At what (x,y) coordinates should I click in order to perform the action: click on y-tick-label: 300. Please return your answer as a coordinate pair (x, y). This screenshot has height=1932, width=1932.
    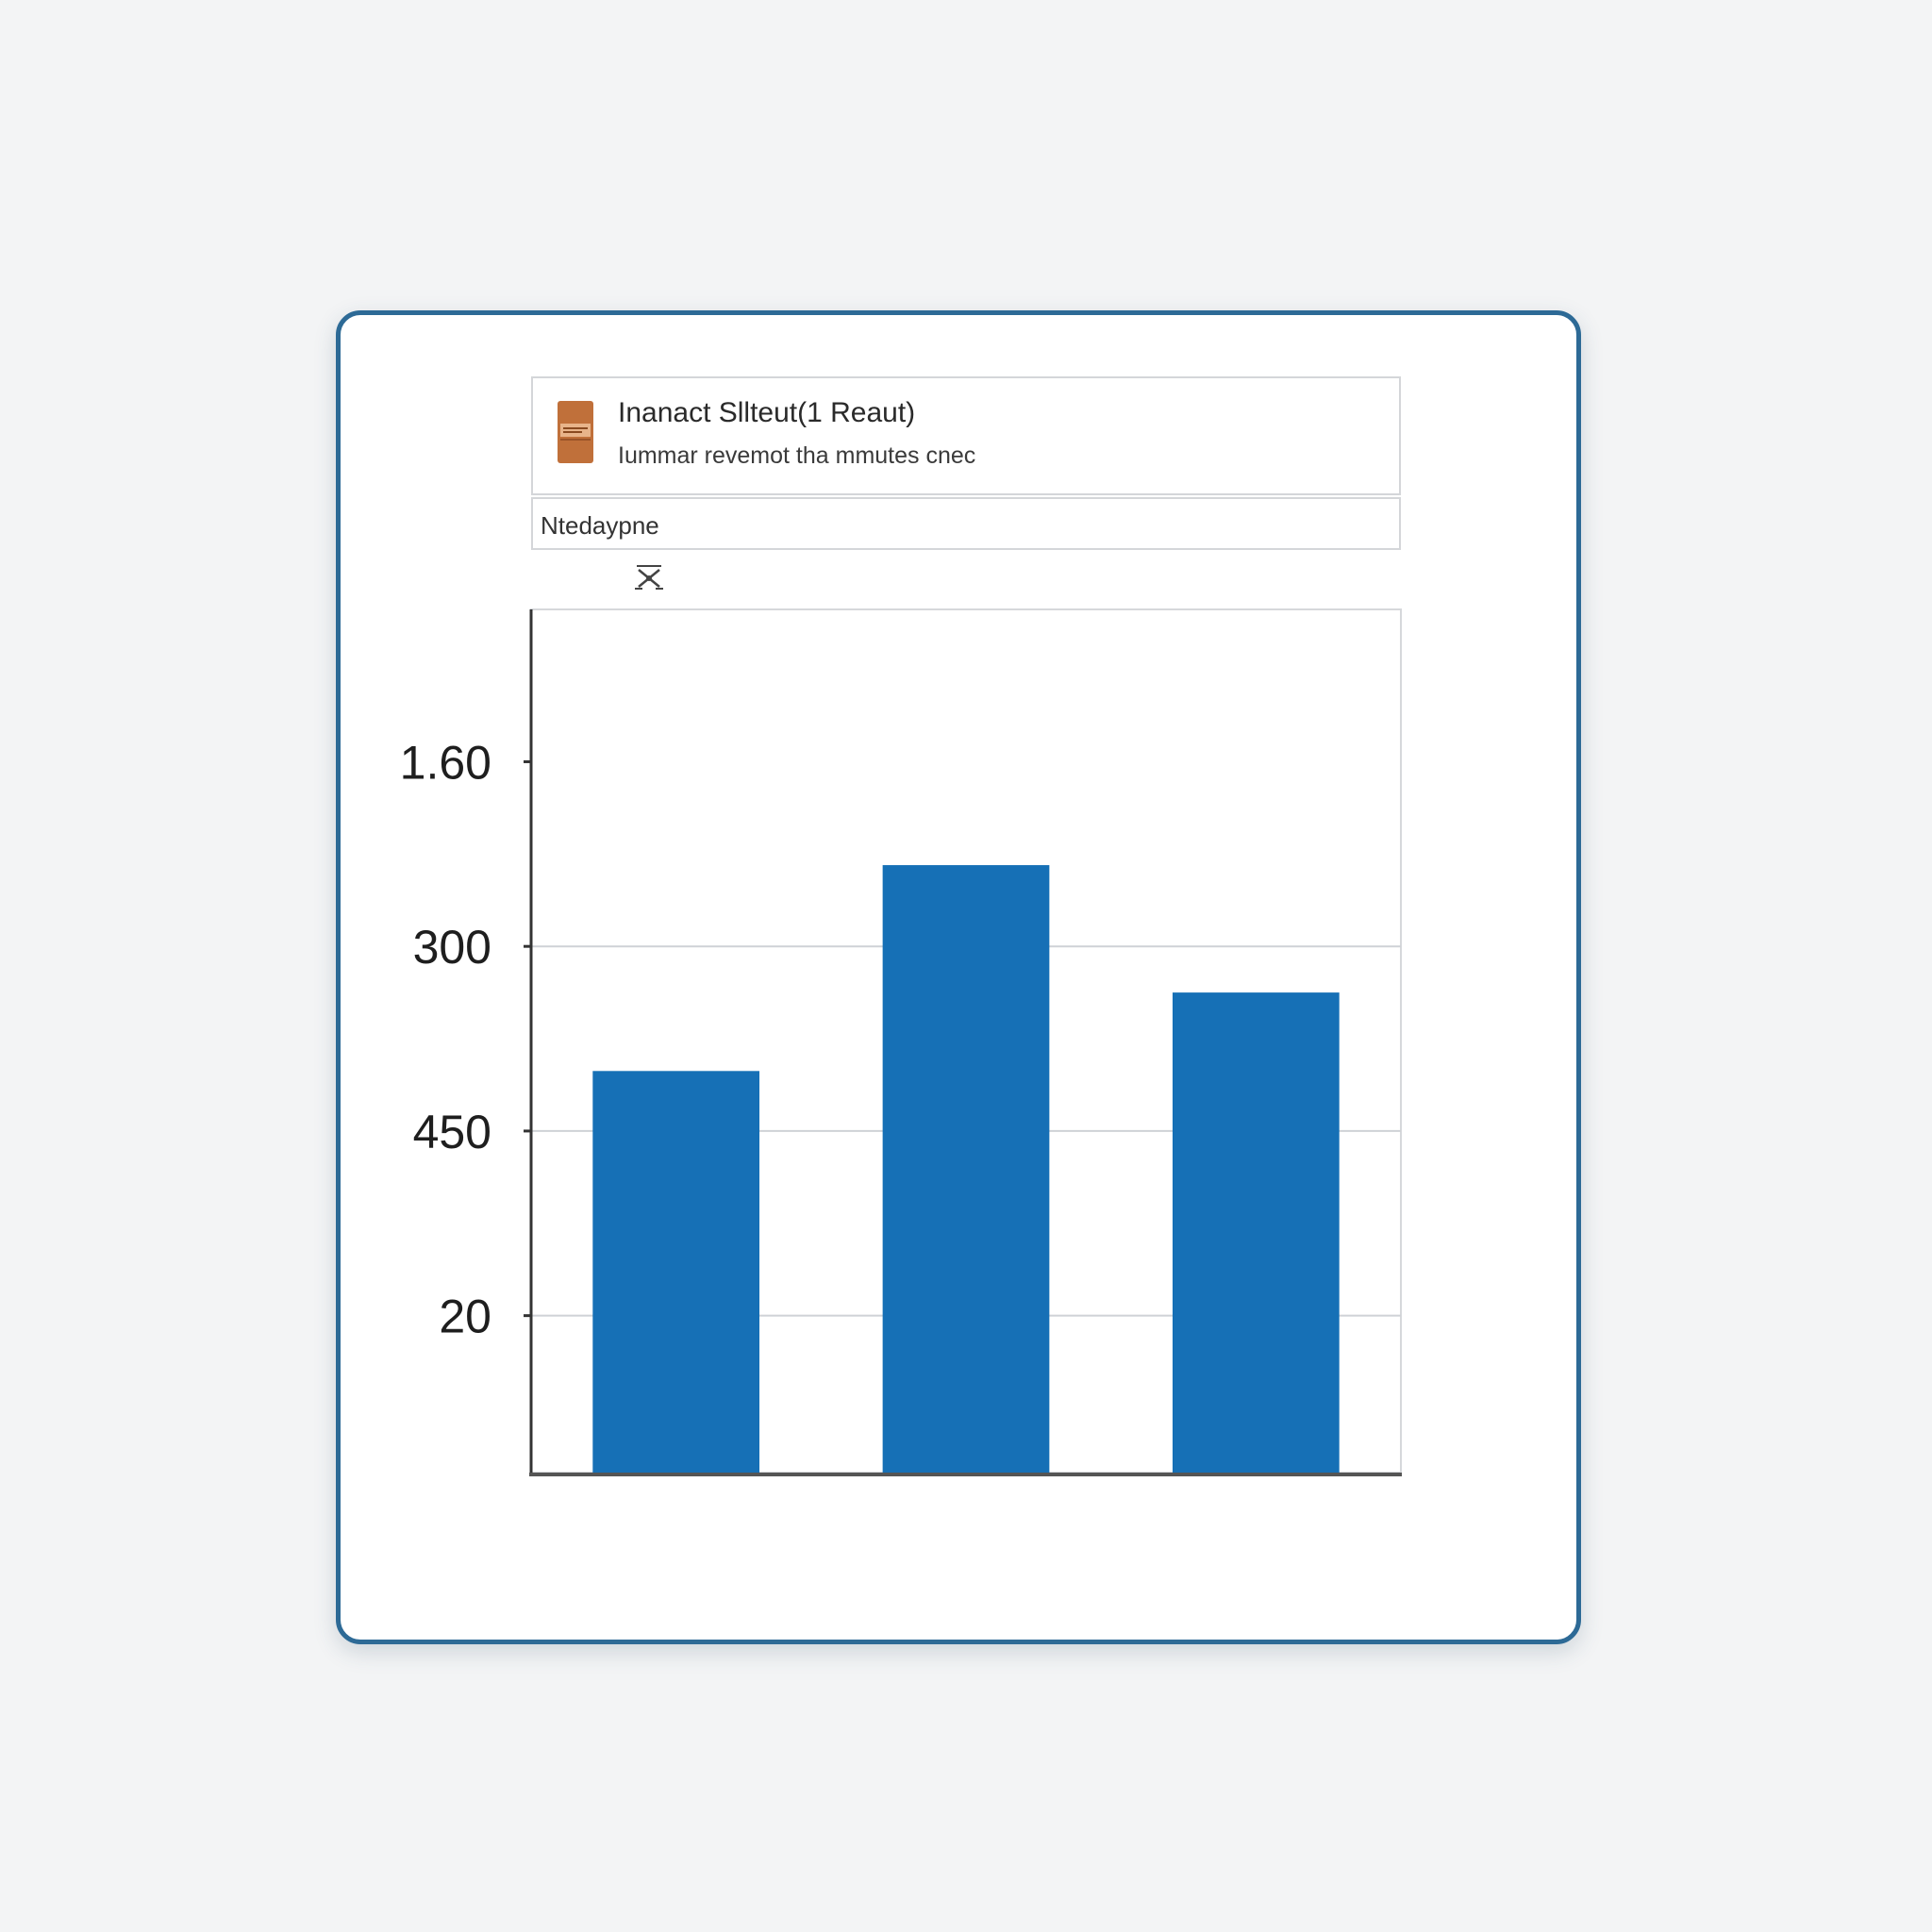
    Looking at the image, I should click on (452, 948).